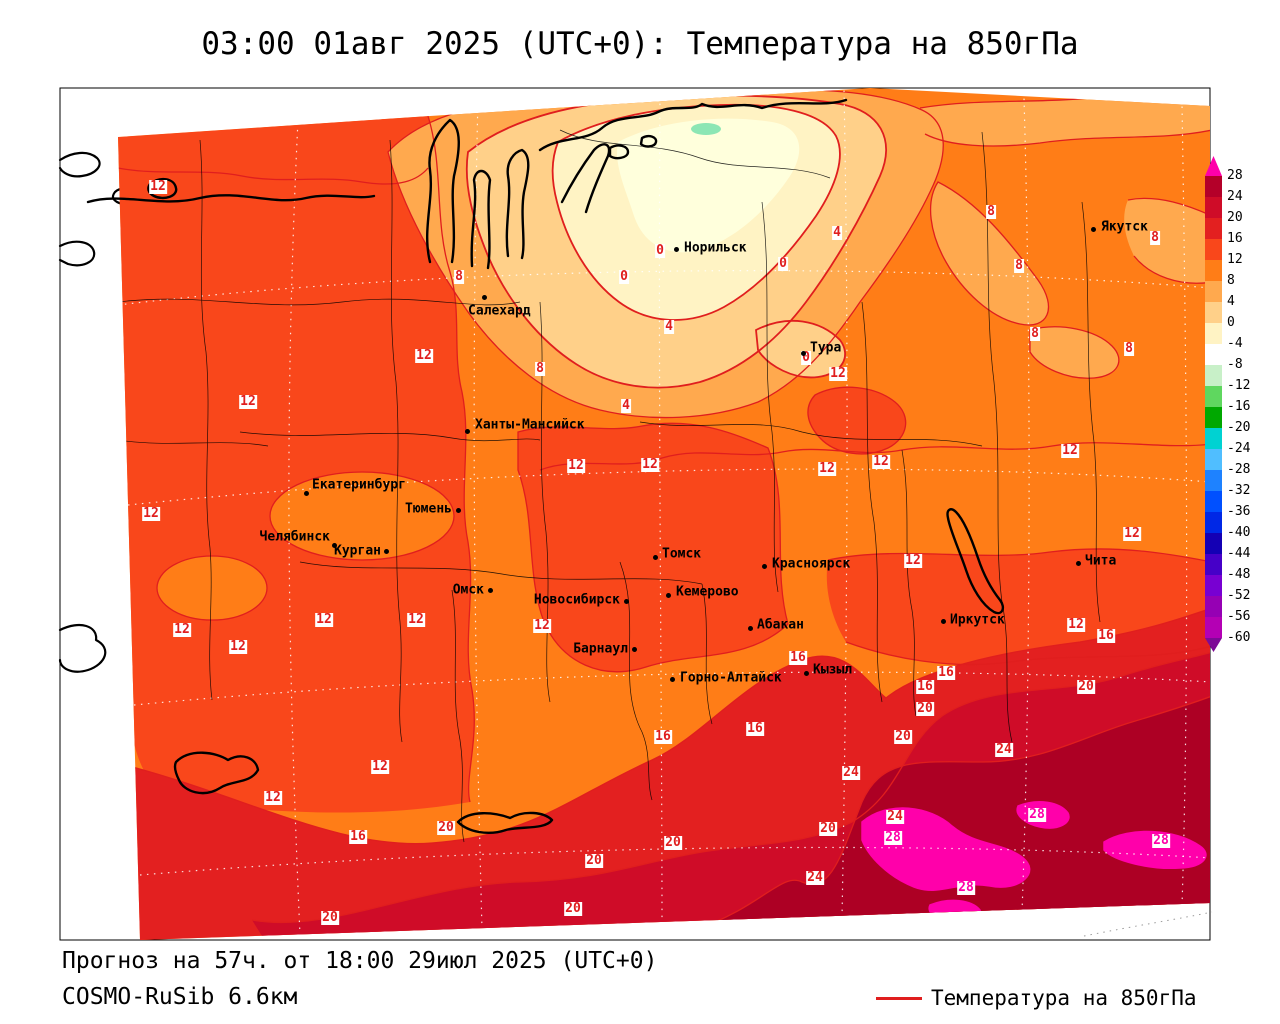  What do you see at coordinates (1213, 166) in the screenshot?
I see `colorbar-arrow-top` at bounding box center [1213, 166].